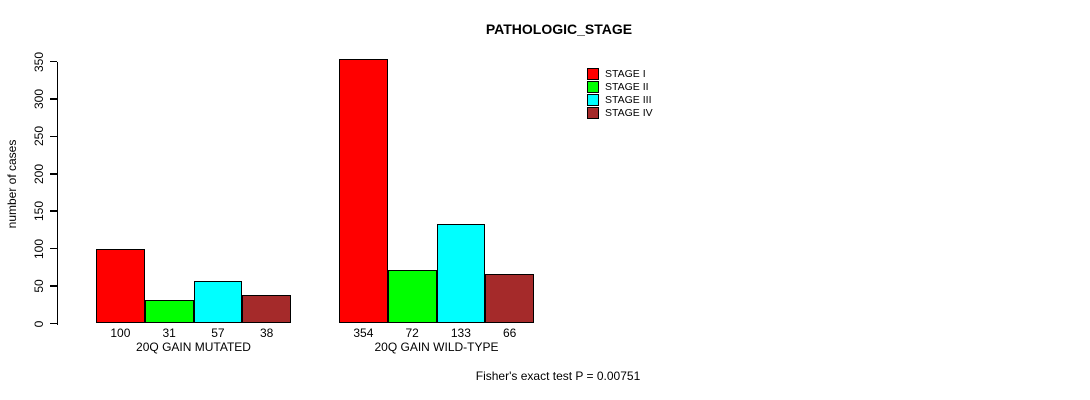 The image size is (1090, 400). Describe the element at coordinates (412, 333) in the screenshot. I see `bar-value-label: 72` at that location.